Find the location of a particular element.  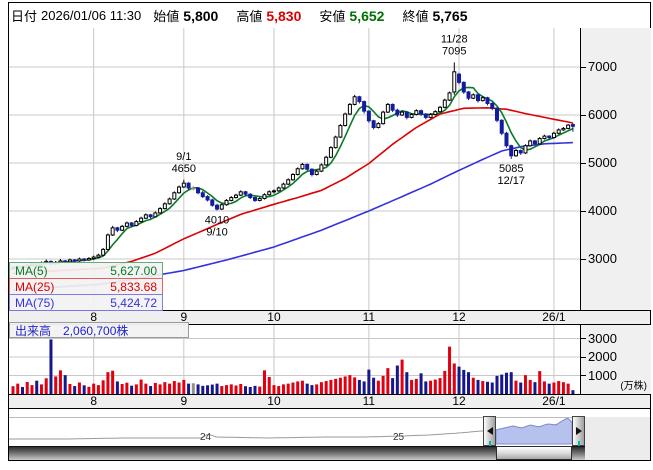

price-y-axis: 7000 6000 5000 4000 3000 is located at coordinates (615, 169).